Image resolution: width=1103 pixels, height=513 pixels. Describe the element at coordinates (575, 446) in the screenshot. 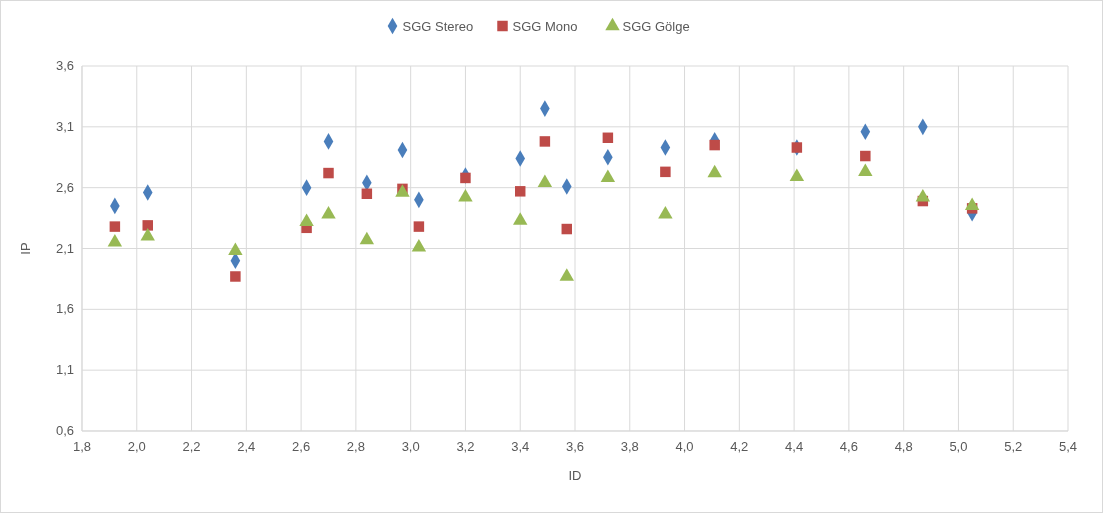

I see `x-tick-label: 3,6` at that location.